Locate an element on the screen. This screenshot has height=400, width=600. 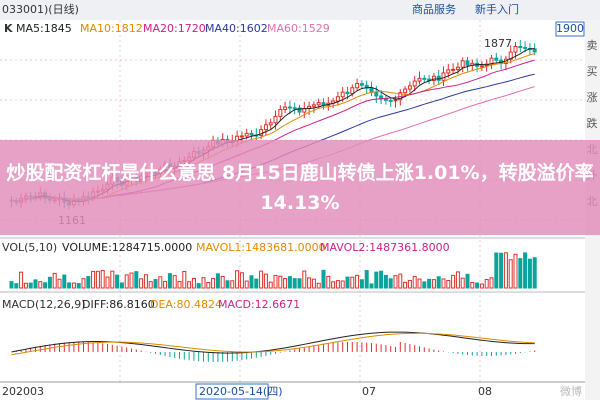
sidebar-item: 卖 is located at coordinates (592, 45).